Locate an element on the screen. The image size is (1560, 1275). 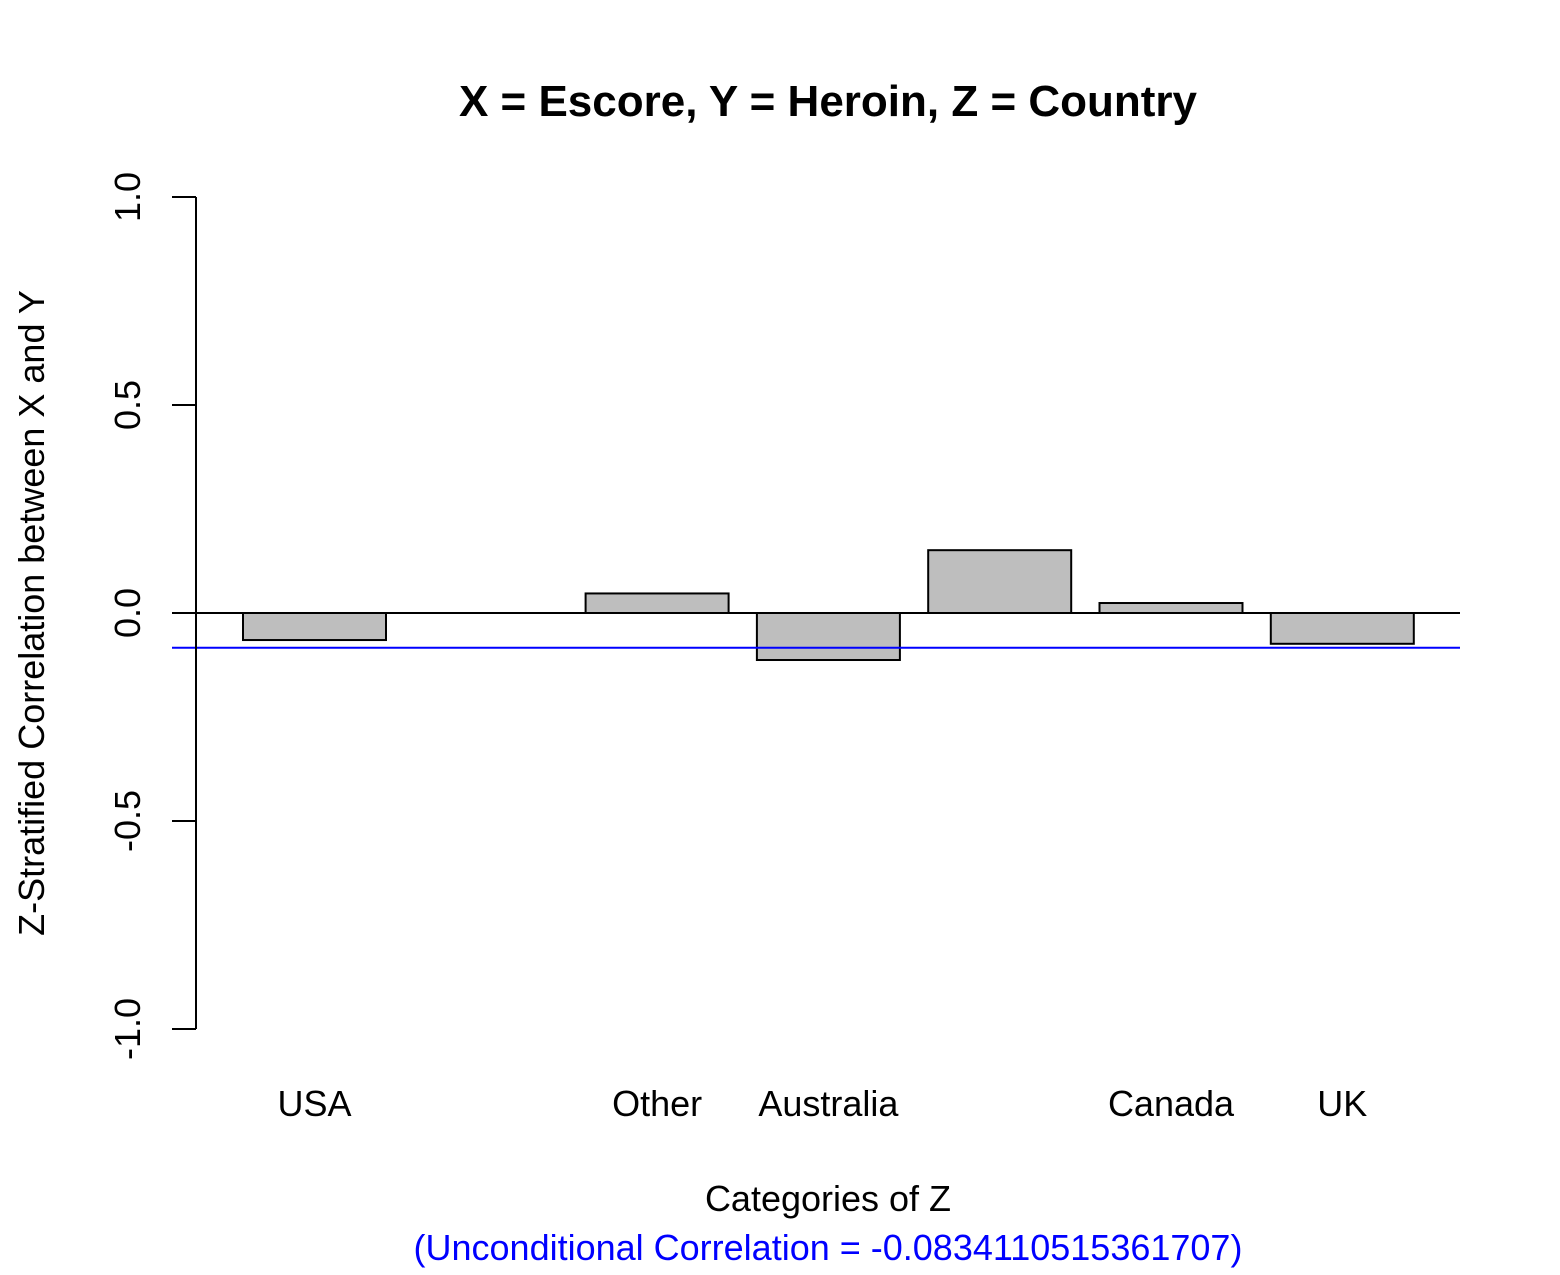
x-category-label: UK is located at coordinates (1342, 1103).